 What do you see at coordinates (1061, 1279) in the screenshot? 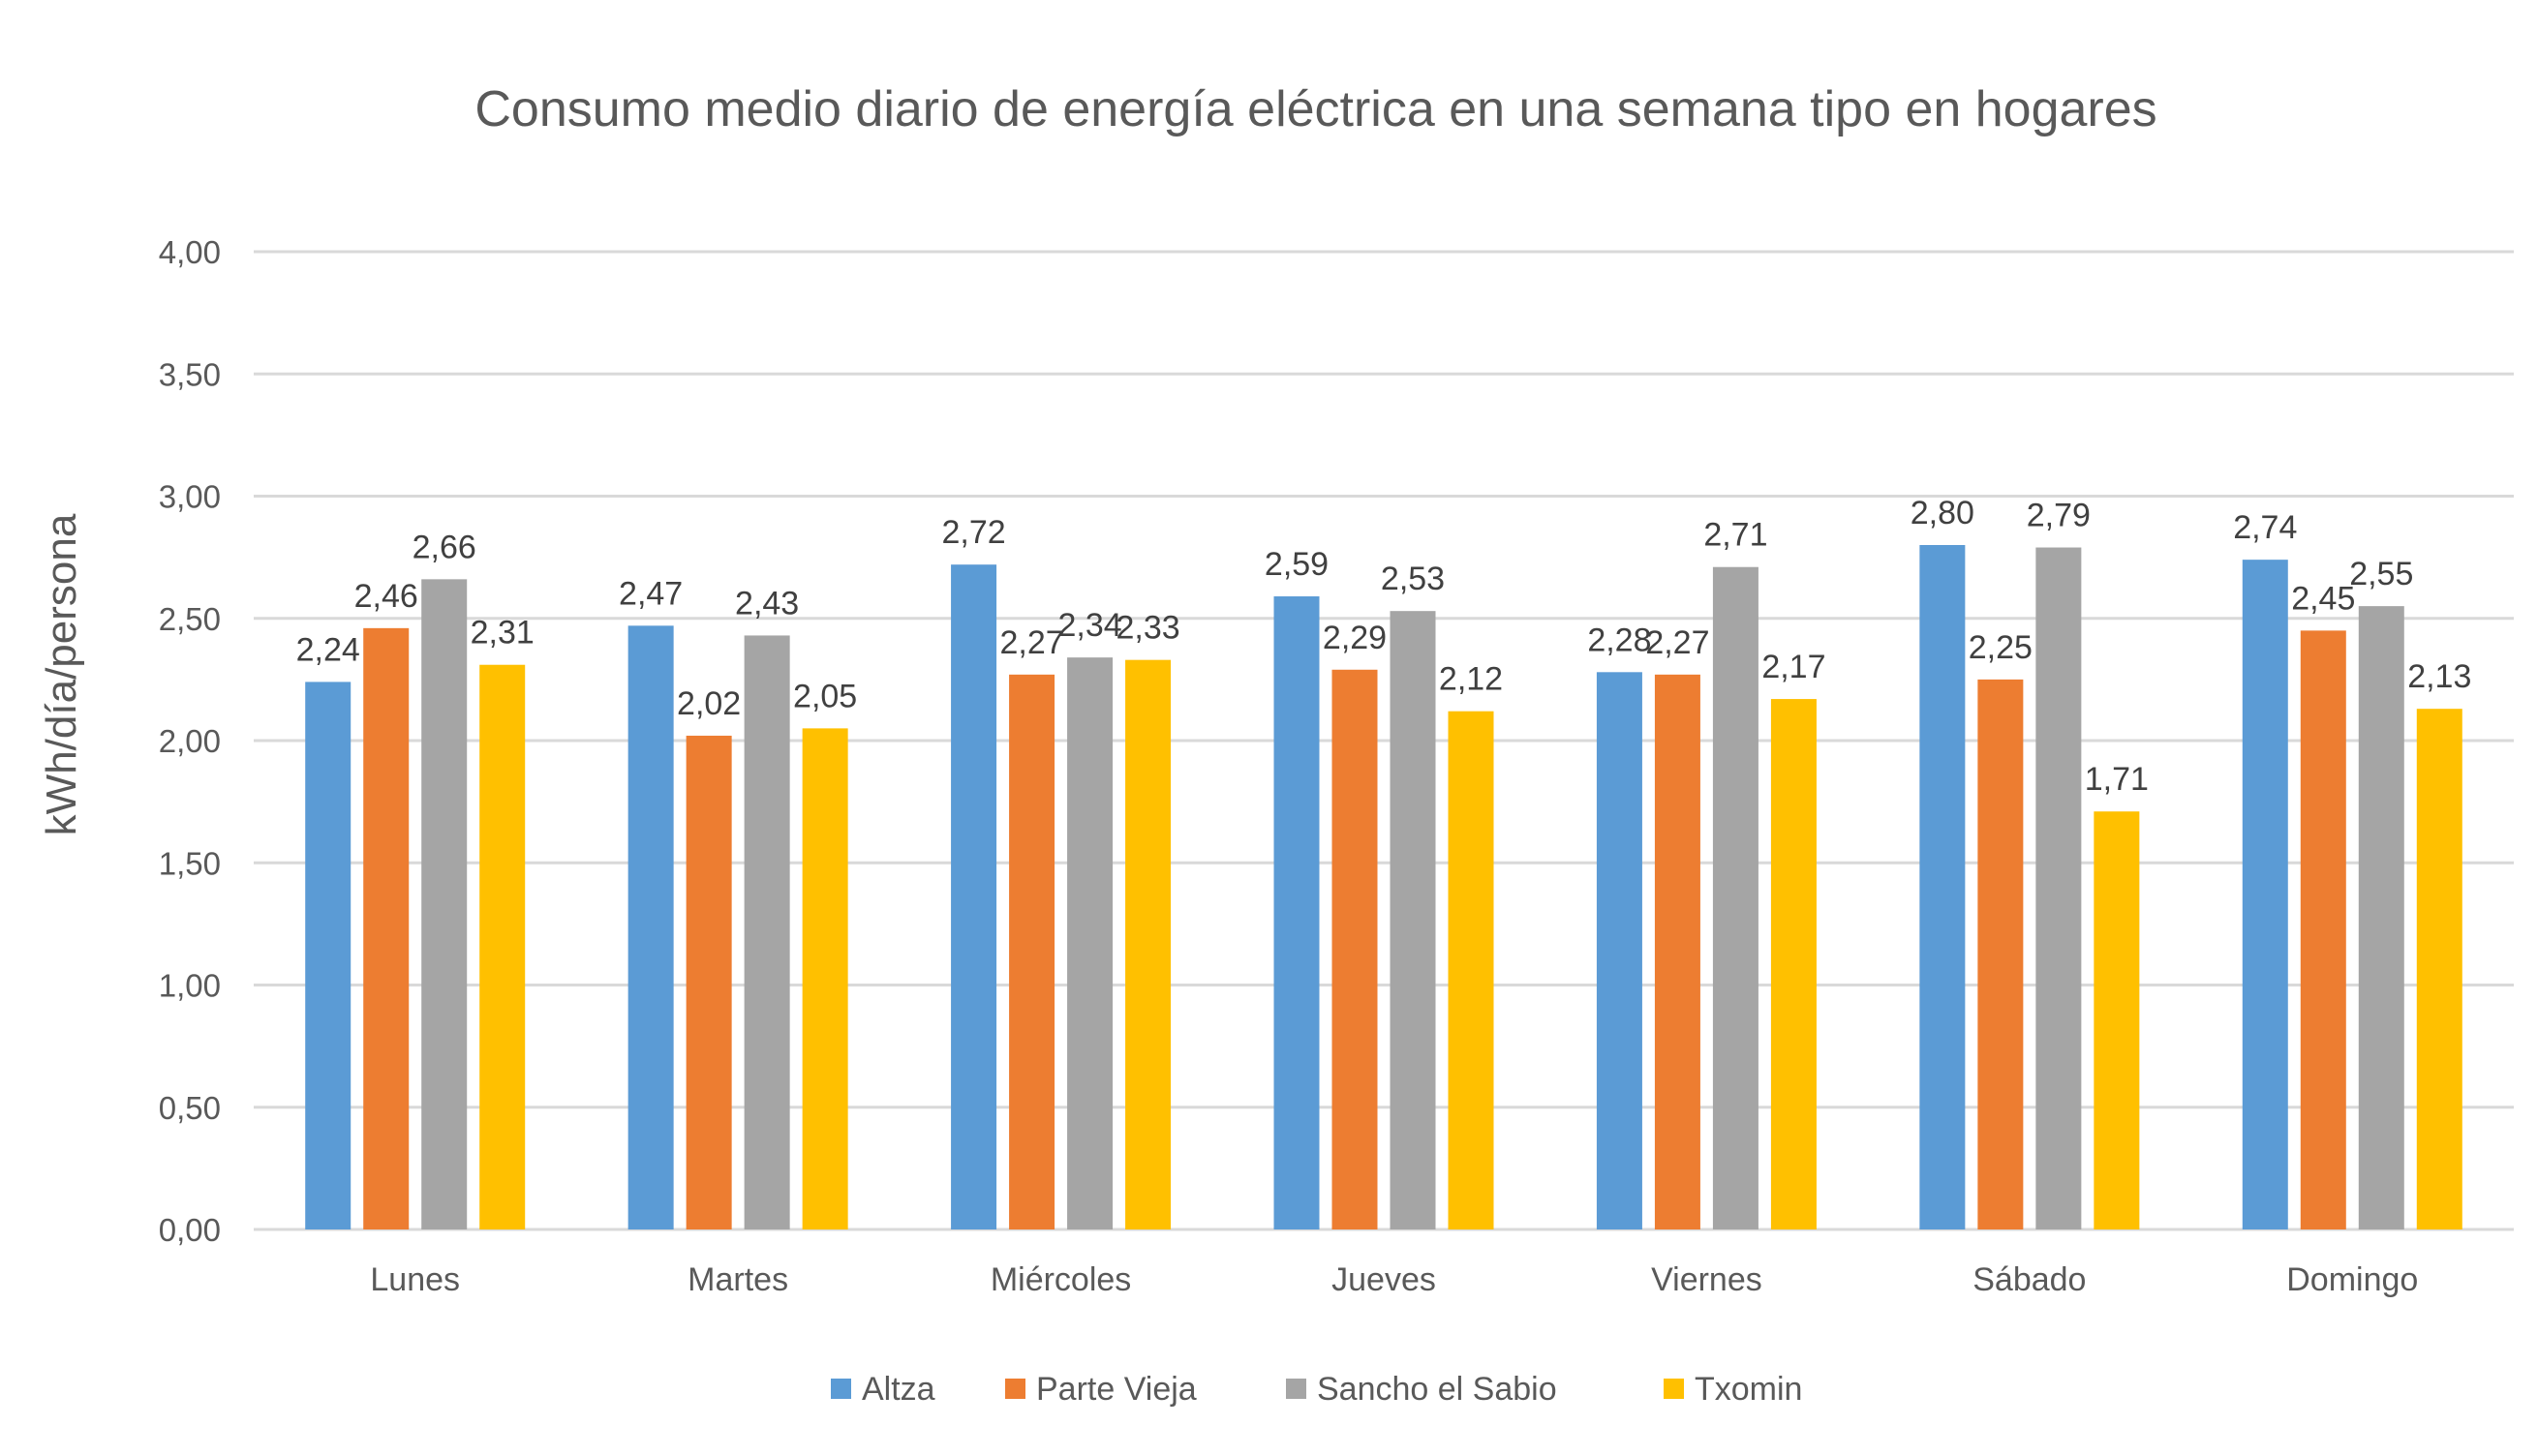
I see `x-tick-label: Miércoles` at bounding box center [1061, 1279].